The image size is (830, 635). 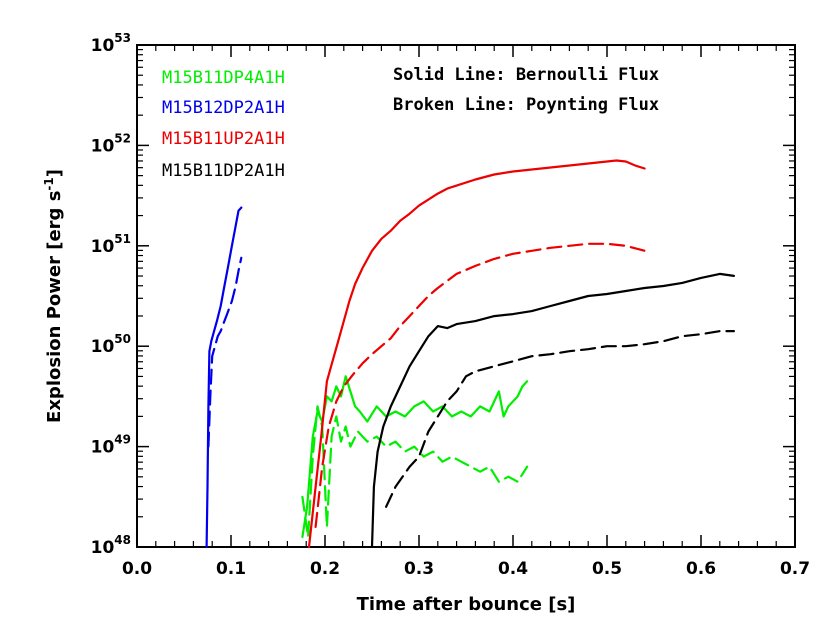 I want to click on y-tick-exponent: 52, so click(x=122, y=138).